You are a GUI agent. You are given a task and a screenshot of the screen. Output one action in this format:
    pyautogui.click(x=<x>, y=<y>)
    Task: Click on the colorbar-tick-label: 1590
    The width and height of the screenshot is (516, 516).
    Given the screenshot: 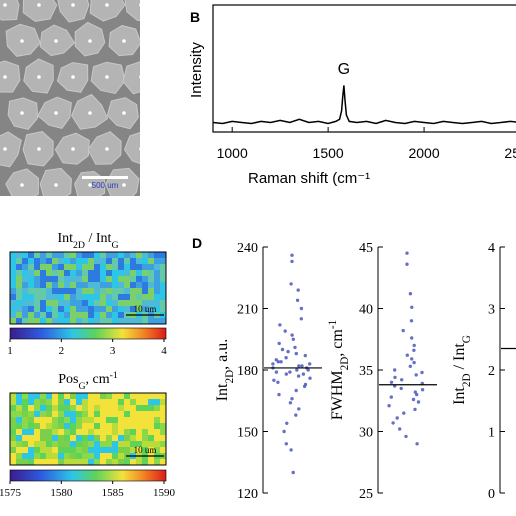 What is the action you would take?
    pyautogui.click(x=164, y=493)
    